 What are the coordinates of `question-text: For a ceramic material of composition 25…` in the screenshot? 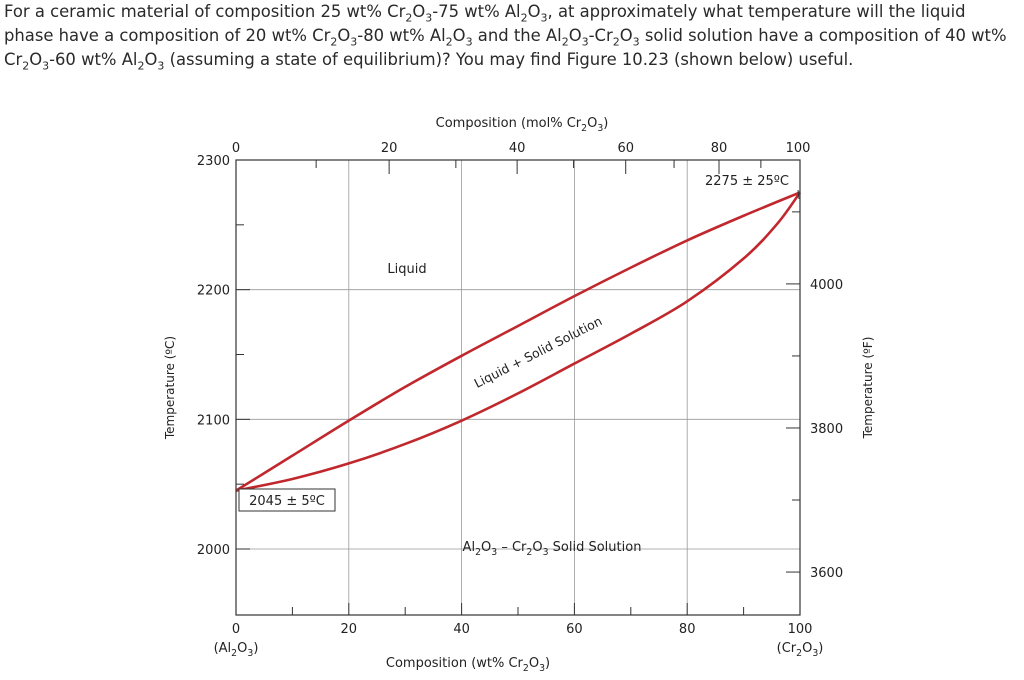 It's located at (505, 37).